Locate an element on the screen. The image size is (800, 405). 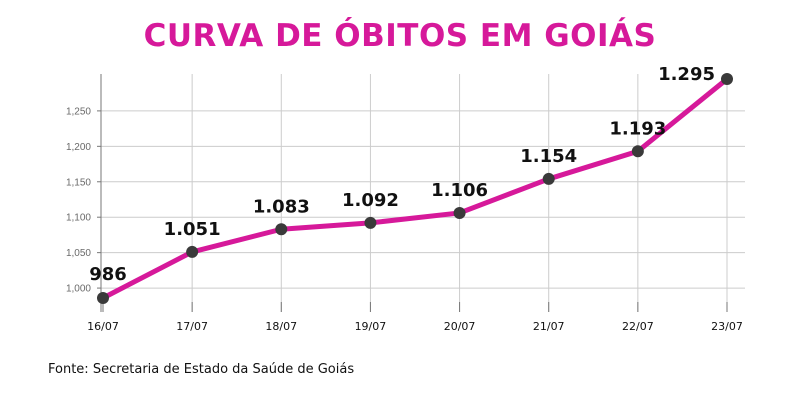
data-label: 1.083 is located at coordinates (281, 206).